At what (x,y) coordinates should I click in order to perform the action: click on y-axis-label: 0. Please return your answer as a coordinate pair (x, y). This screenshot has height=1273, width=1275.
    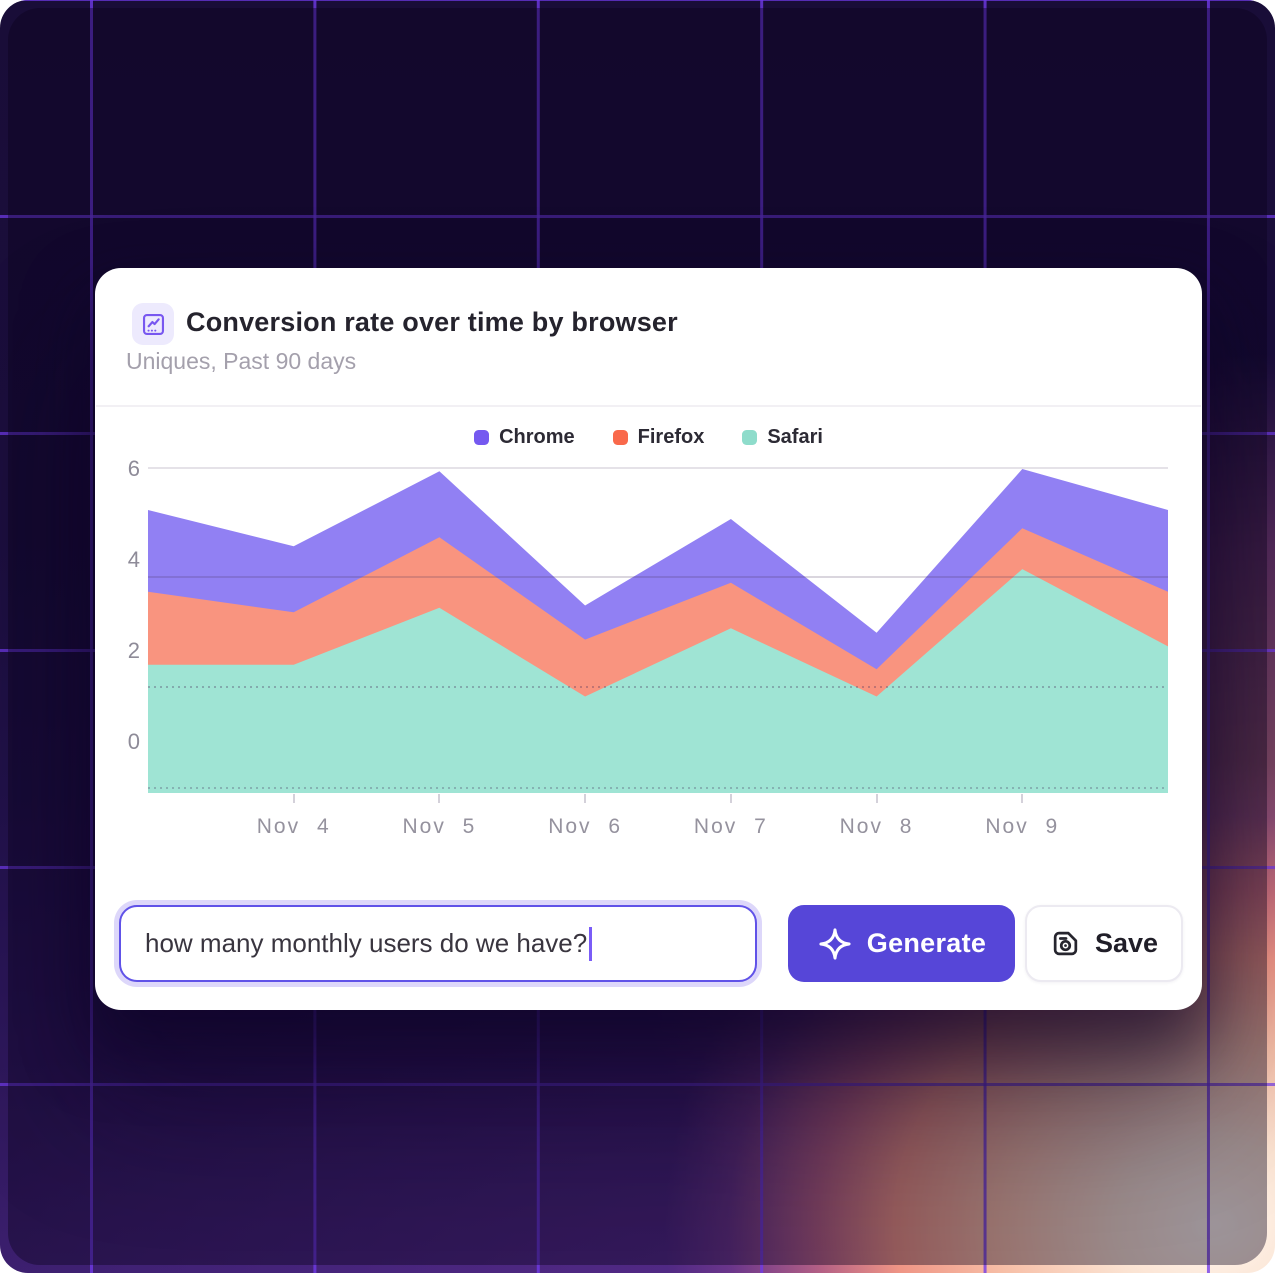
    Looking at the image, I should click on (133, 741).